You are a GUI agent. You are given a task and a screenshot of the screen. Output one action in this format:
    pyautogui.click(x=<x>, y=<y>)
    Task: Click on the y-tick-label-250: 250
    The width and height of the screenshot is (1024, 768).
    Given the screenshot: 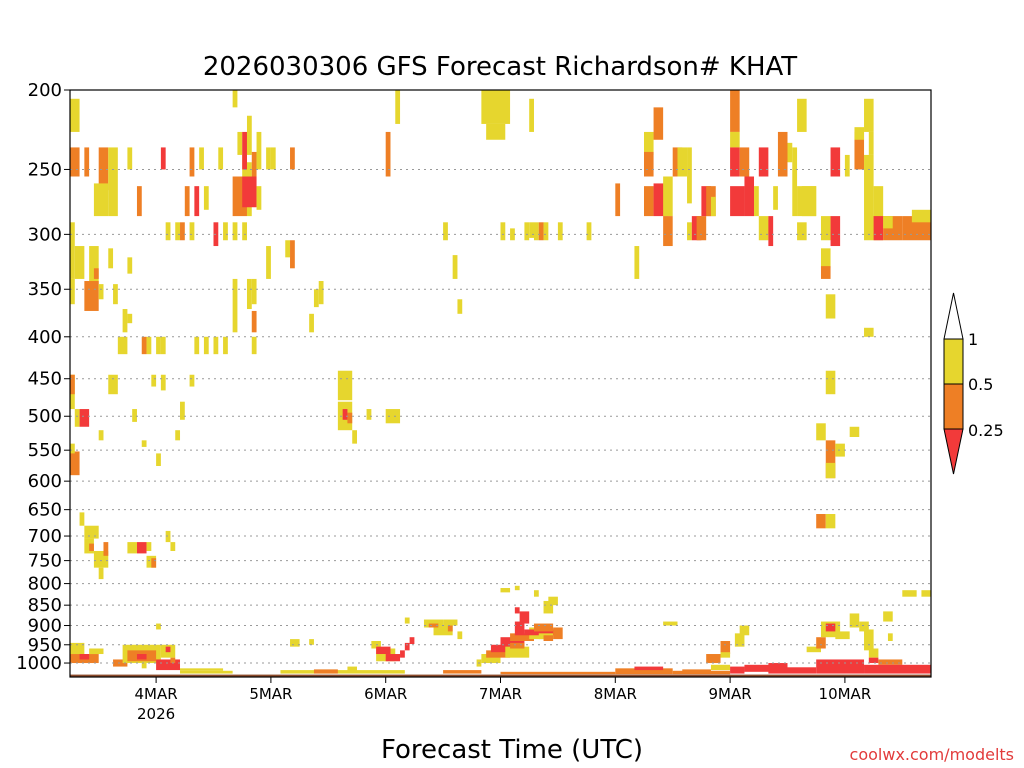 What is the action you would take?
    pyautogui.click(x=45, y=169)
    